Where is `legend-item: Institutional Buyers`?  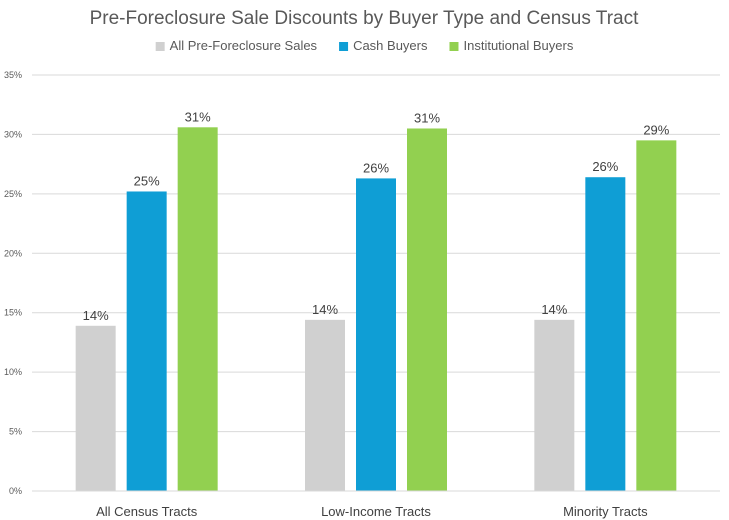 legend-item: Institutional Buyers is located at coordinates (511, 45).